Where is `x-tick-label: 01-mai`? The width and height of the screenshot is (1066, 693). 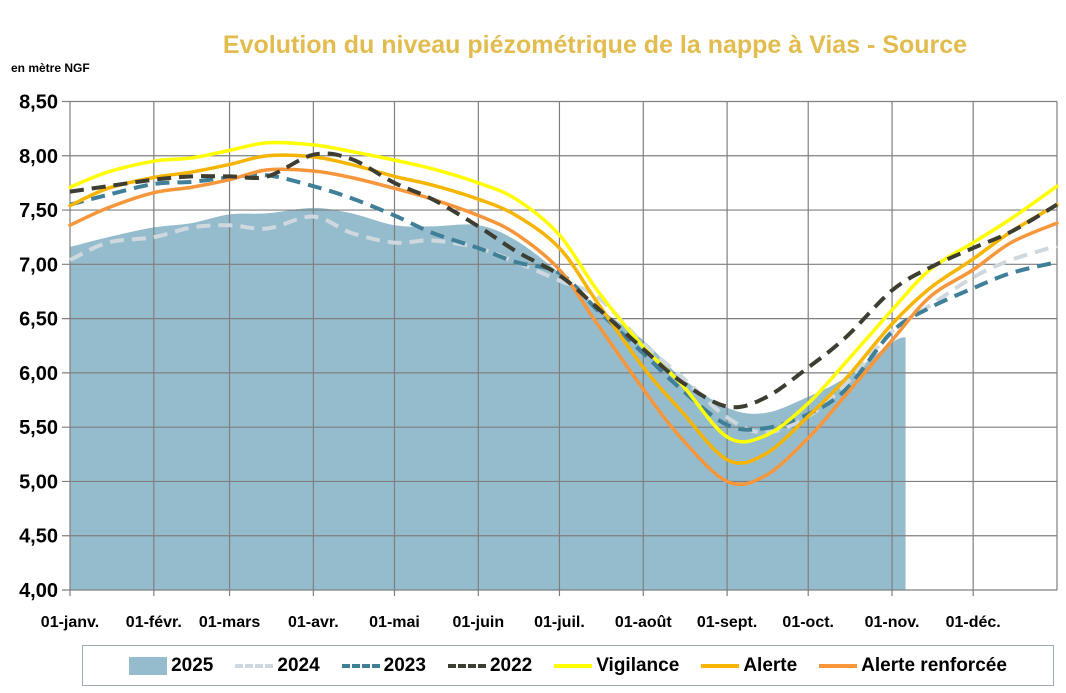 x-tick-label: 01-mai is located at coordinates (394, 622).